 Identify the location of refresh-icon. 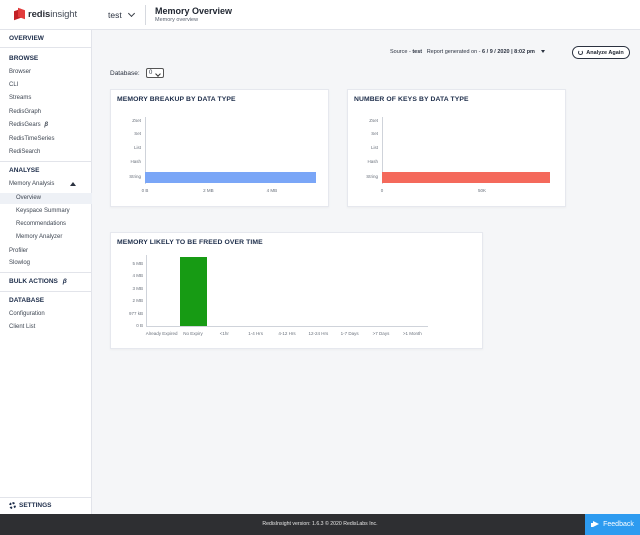
(581, 52).